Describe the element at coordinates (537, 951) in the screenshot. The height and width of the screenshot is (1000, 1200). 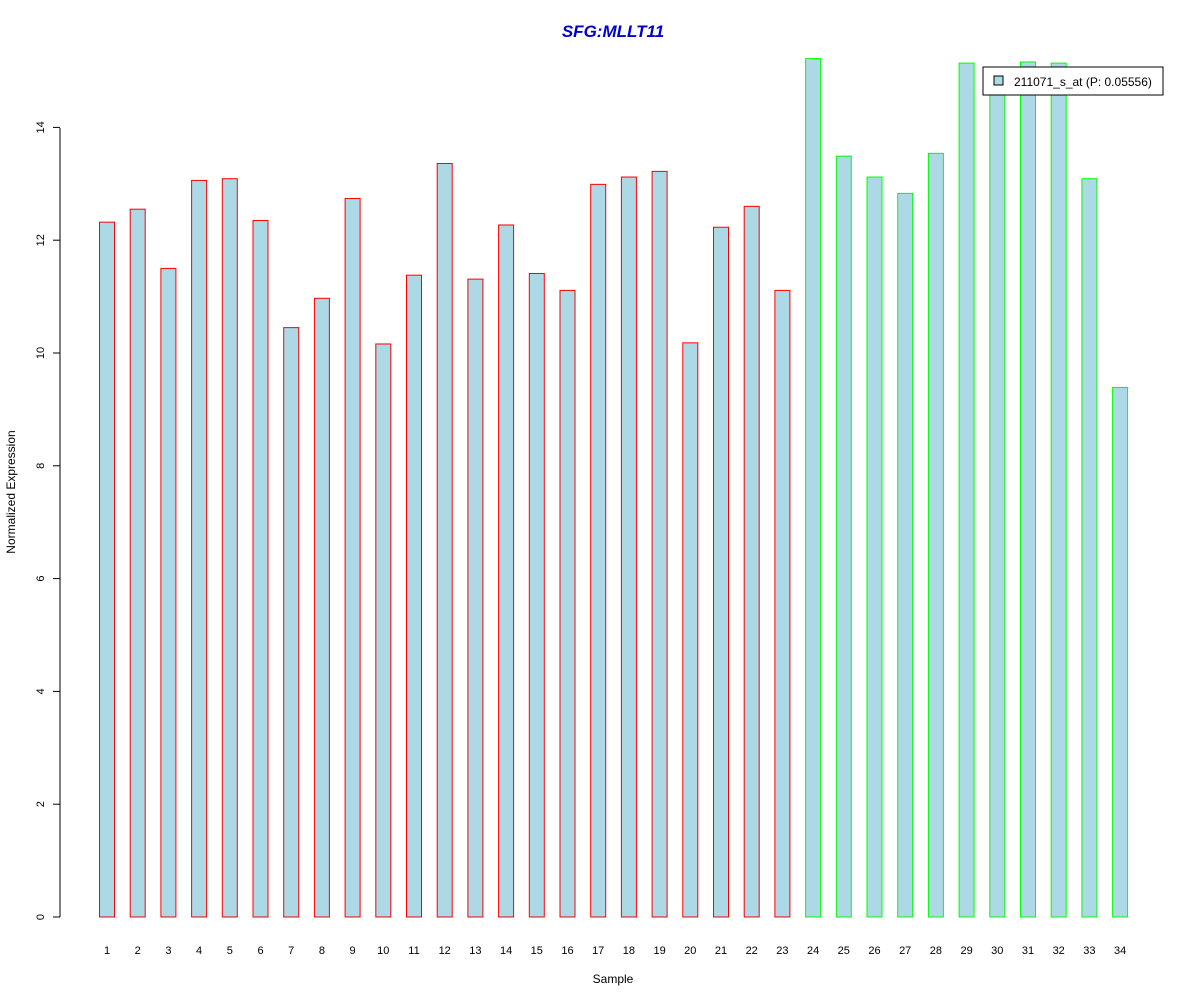
I see `x-tick-label: 15` at that location.